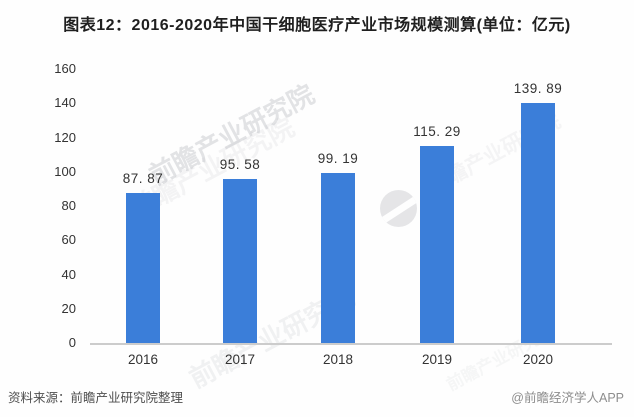 This screenshot has width=634, height=417. I want to click on y-axis-tick-label: 40, so click(68, 274).